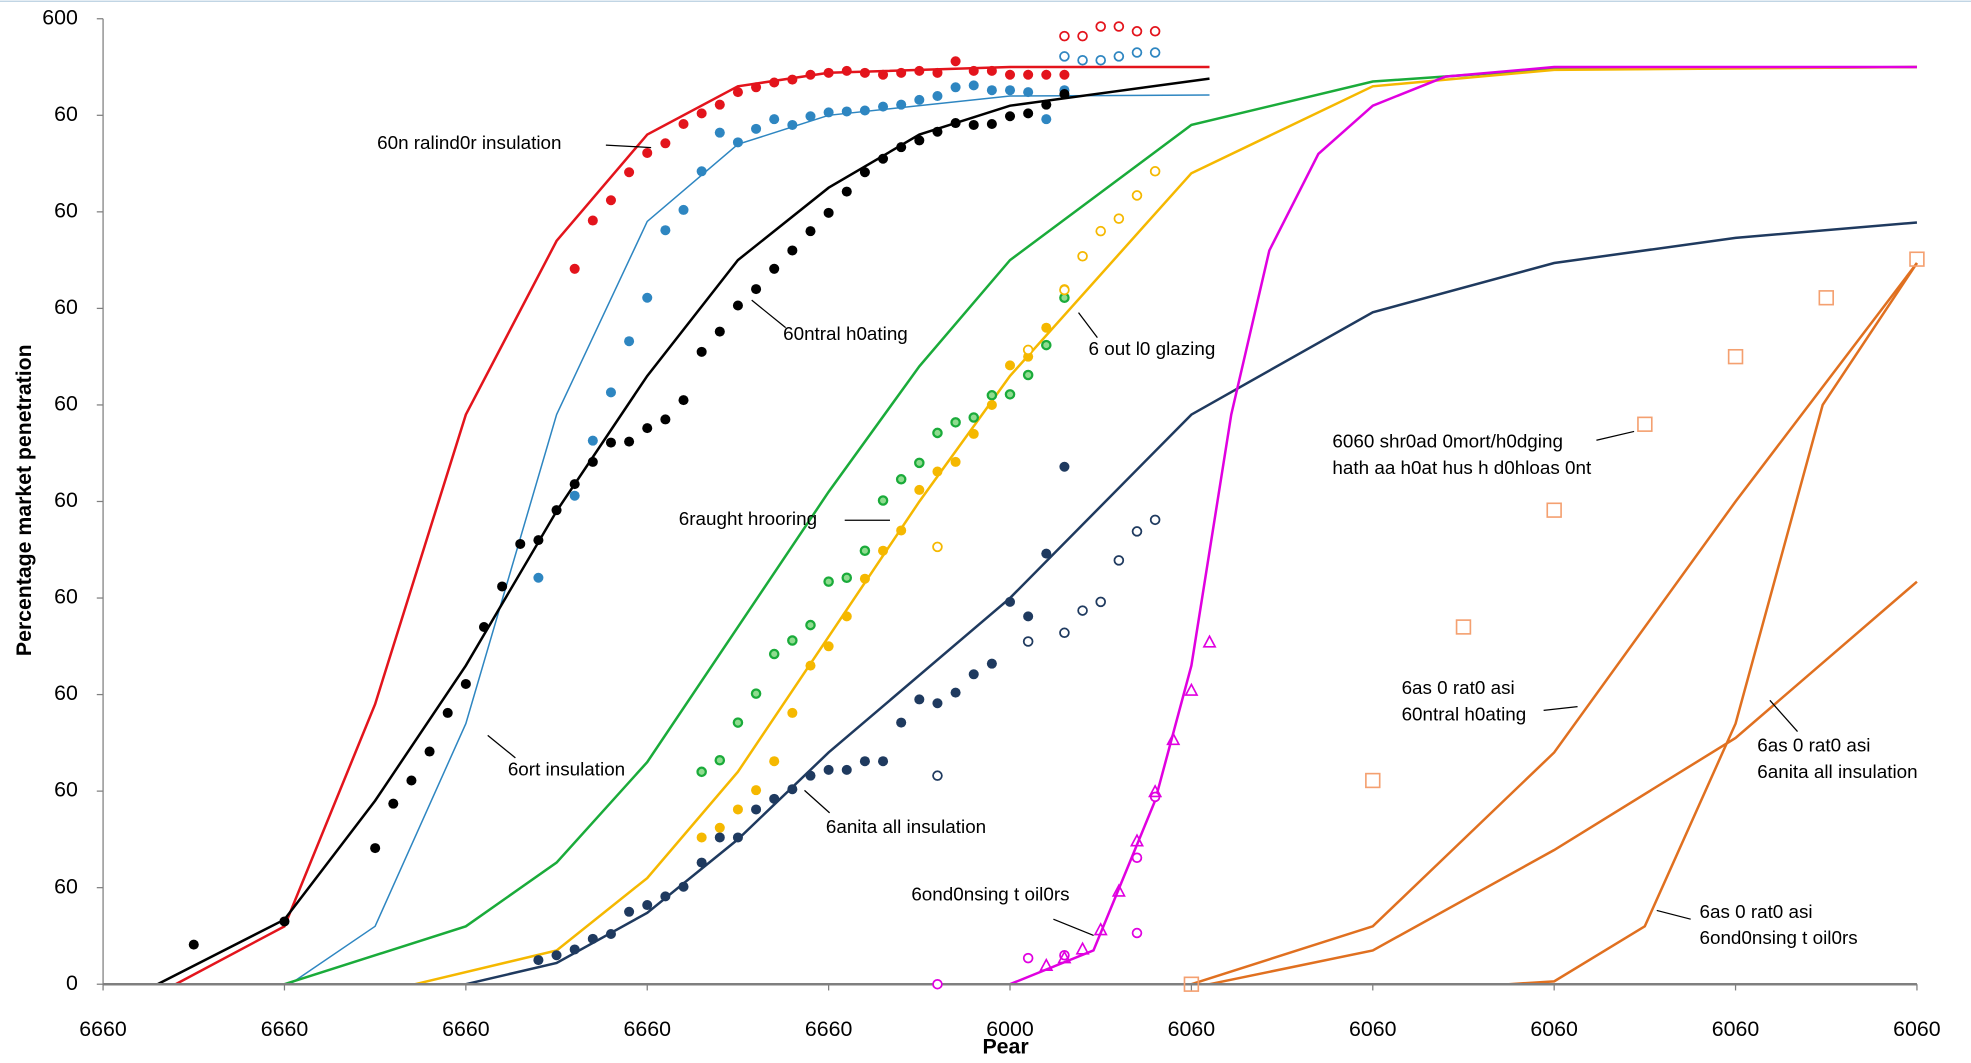  What do you see at coordinates (469, 142) in the screenshot?
I see `annotation: 60n ralind0r insulation` at bounding box center [469, 142].